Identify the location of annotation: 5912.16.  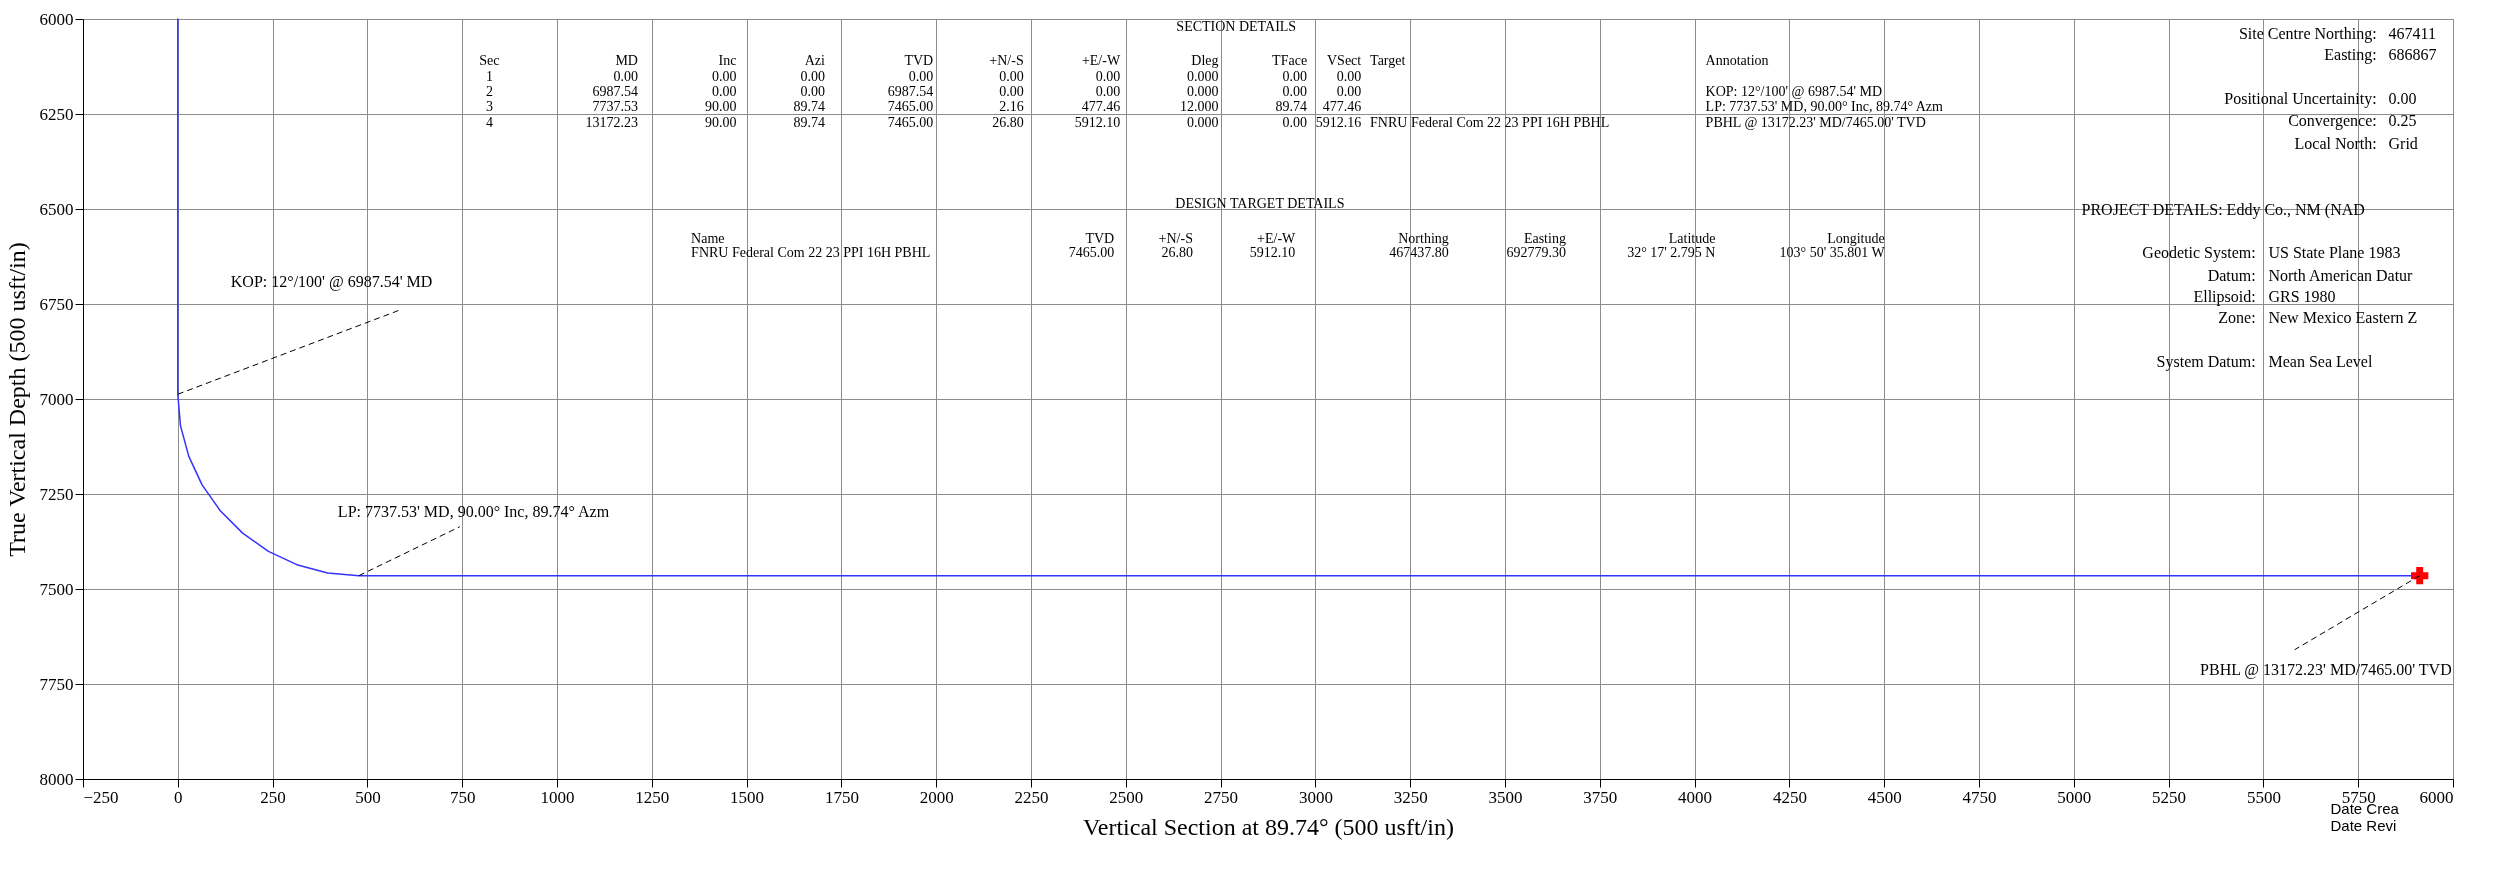
(1338, 123).